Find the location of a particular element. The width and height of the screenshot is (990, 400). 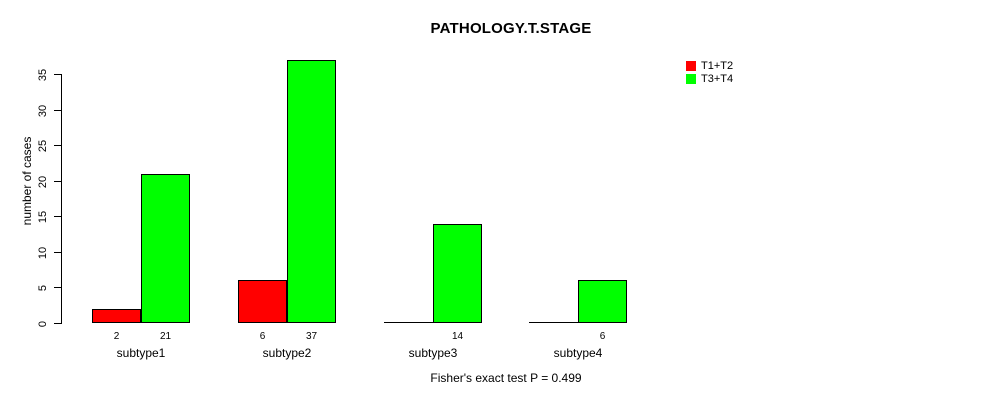

bar-T1+T2-subtype3 is located at coordinates (408, 322).